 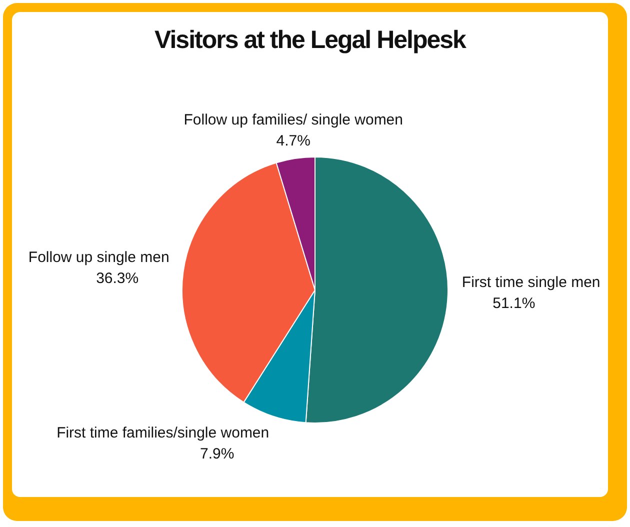 I want to click on data-label: 51.1%, so click(x=514, y=303).